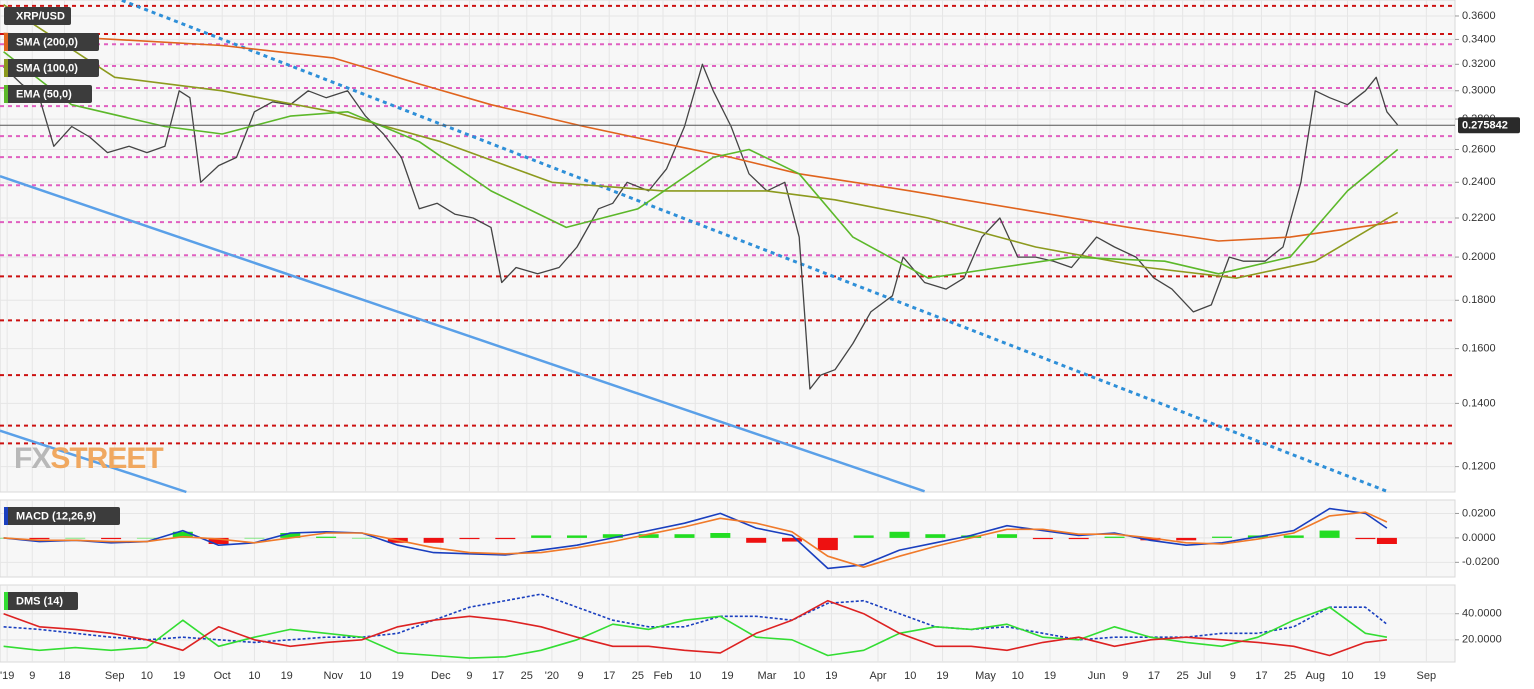  Describe the element at coordinates (766, 676) in the screenshot. I see `x-tick-label: Mar` at that location.